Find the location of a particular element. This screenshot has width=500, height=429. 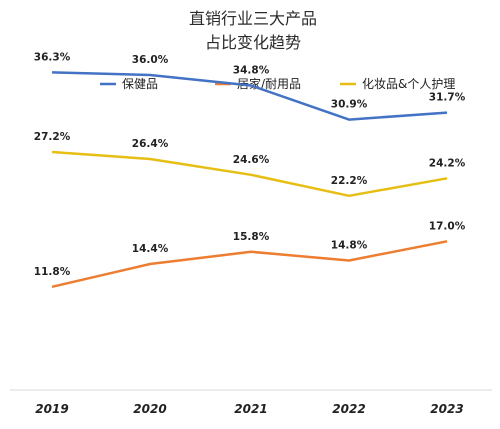

data-label-2-4: 24.2% is located at coordinates (447, 163).